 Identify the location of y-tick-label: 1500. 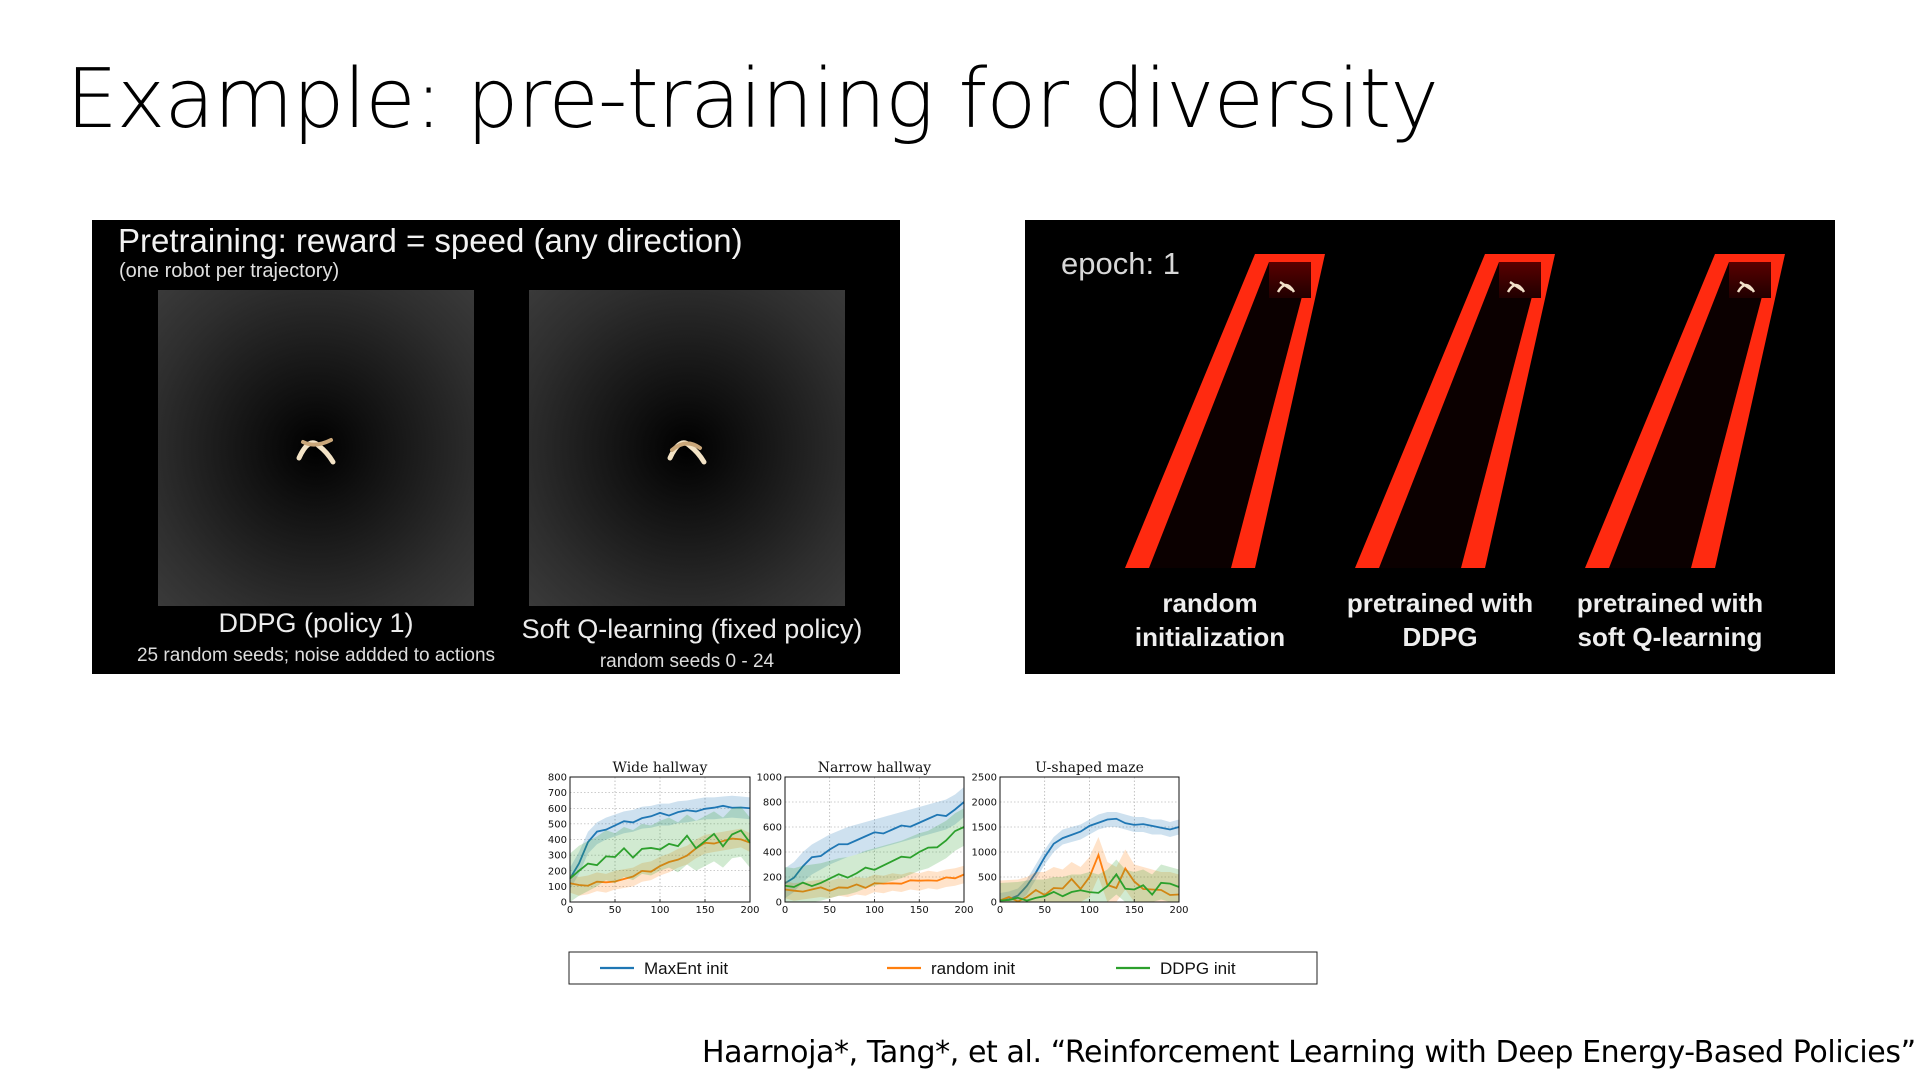
(984, 828).